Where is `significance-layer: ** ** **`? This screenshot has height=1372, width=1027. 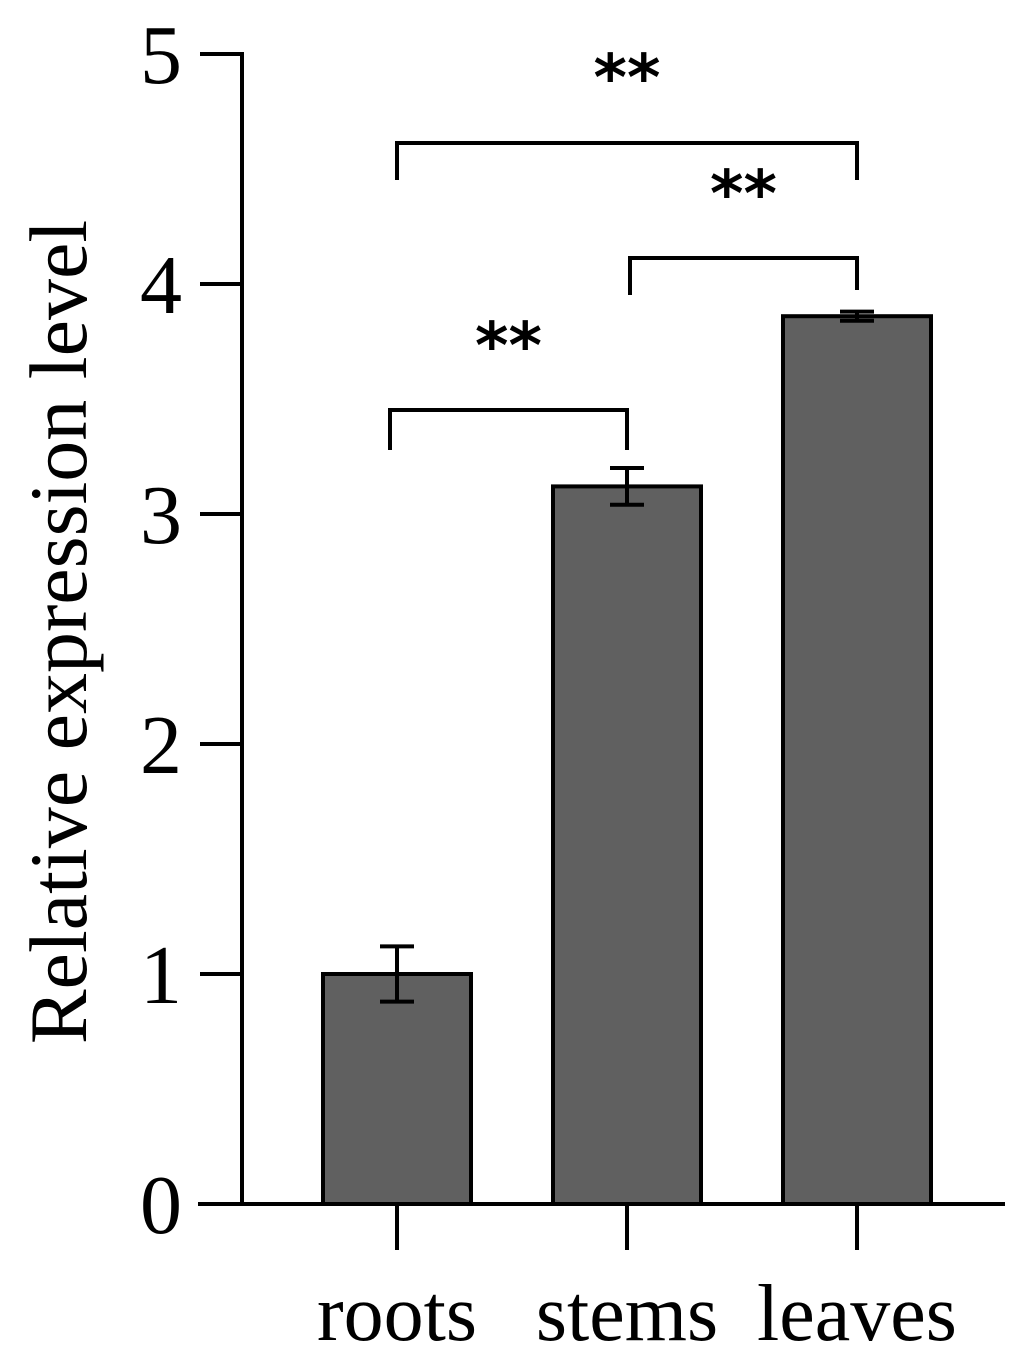
significance-layer: ** ** ** is located at coordinates (623, 246).